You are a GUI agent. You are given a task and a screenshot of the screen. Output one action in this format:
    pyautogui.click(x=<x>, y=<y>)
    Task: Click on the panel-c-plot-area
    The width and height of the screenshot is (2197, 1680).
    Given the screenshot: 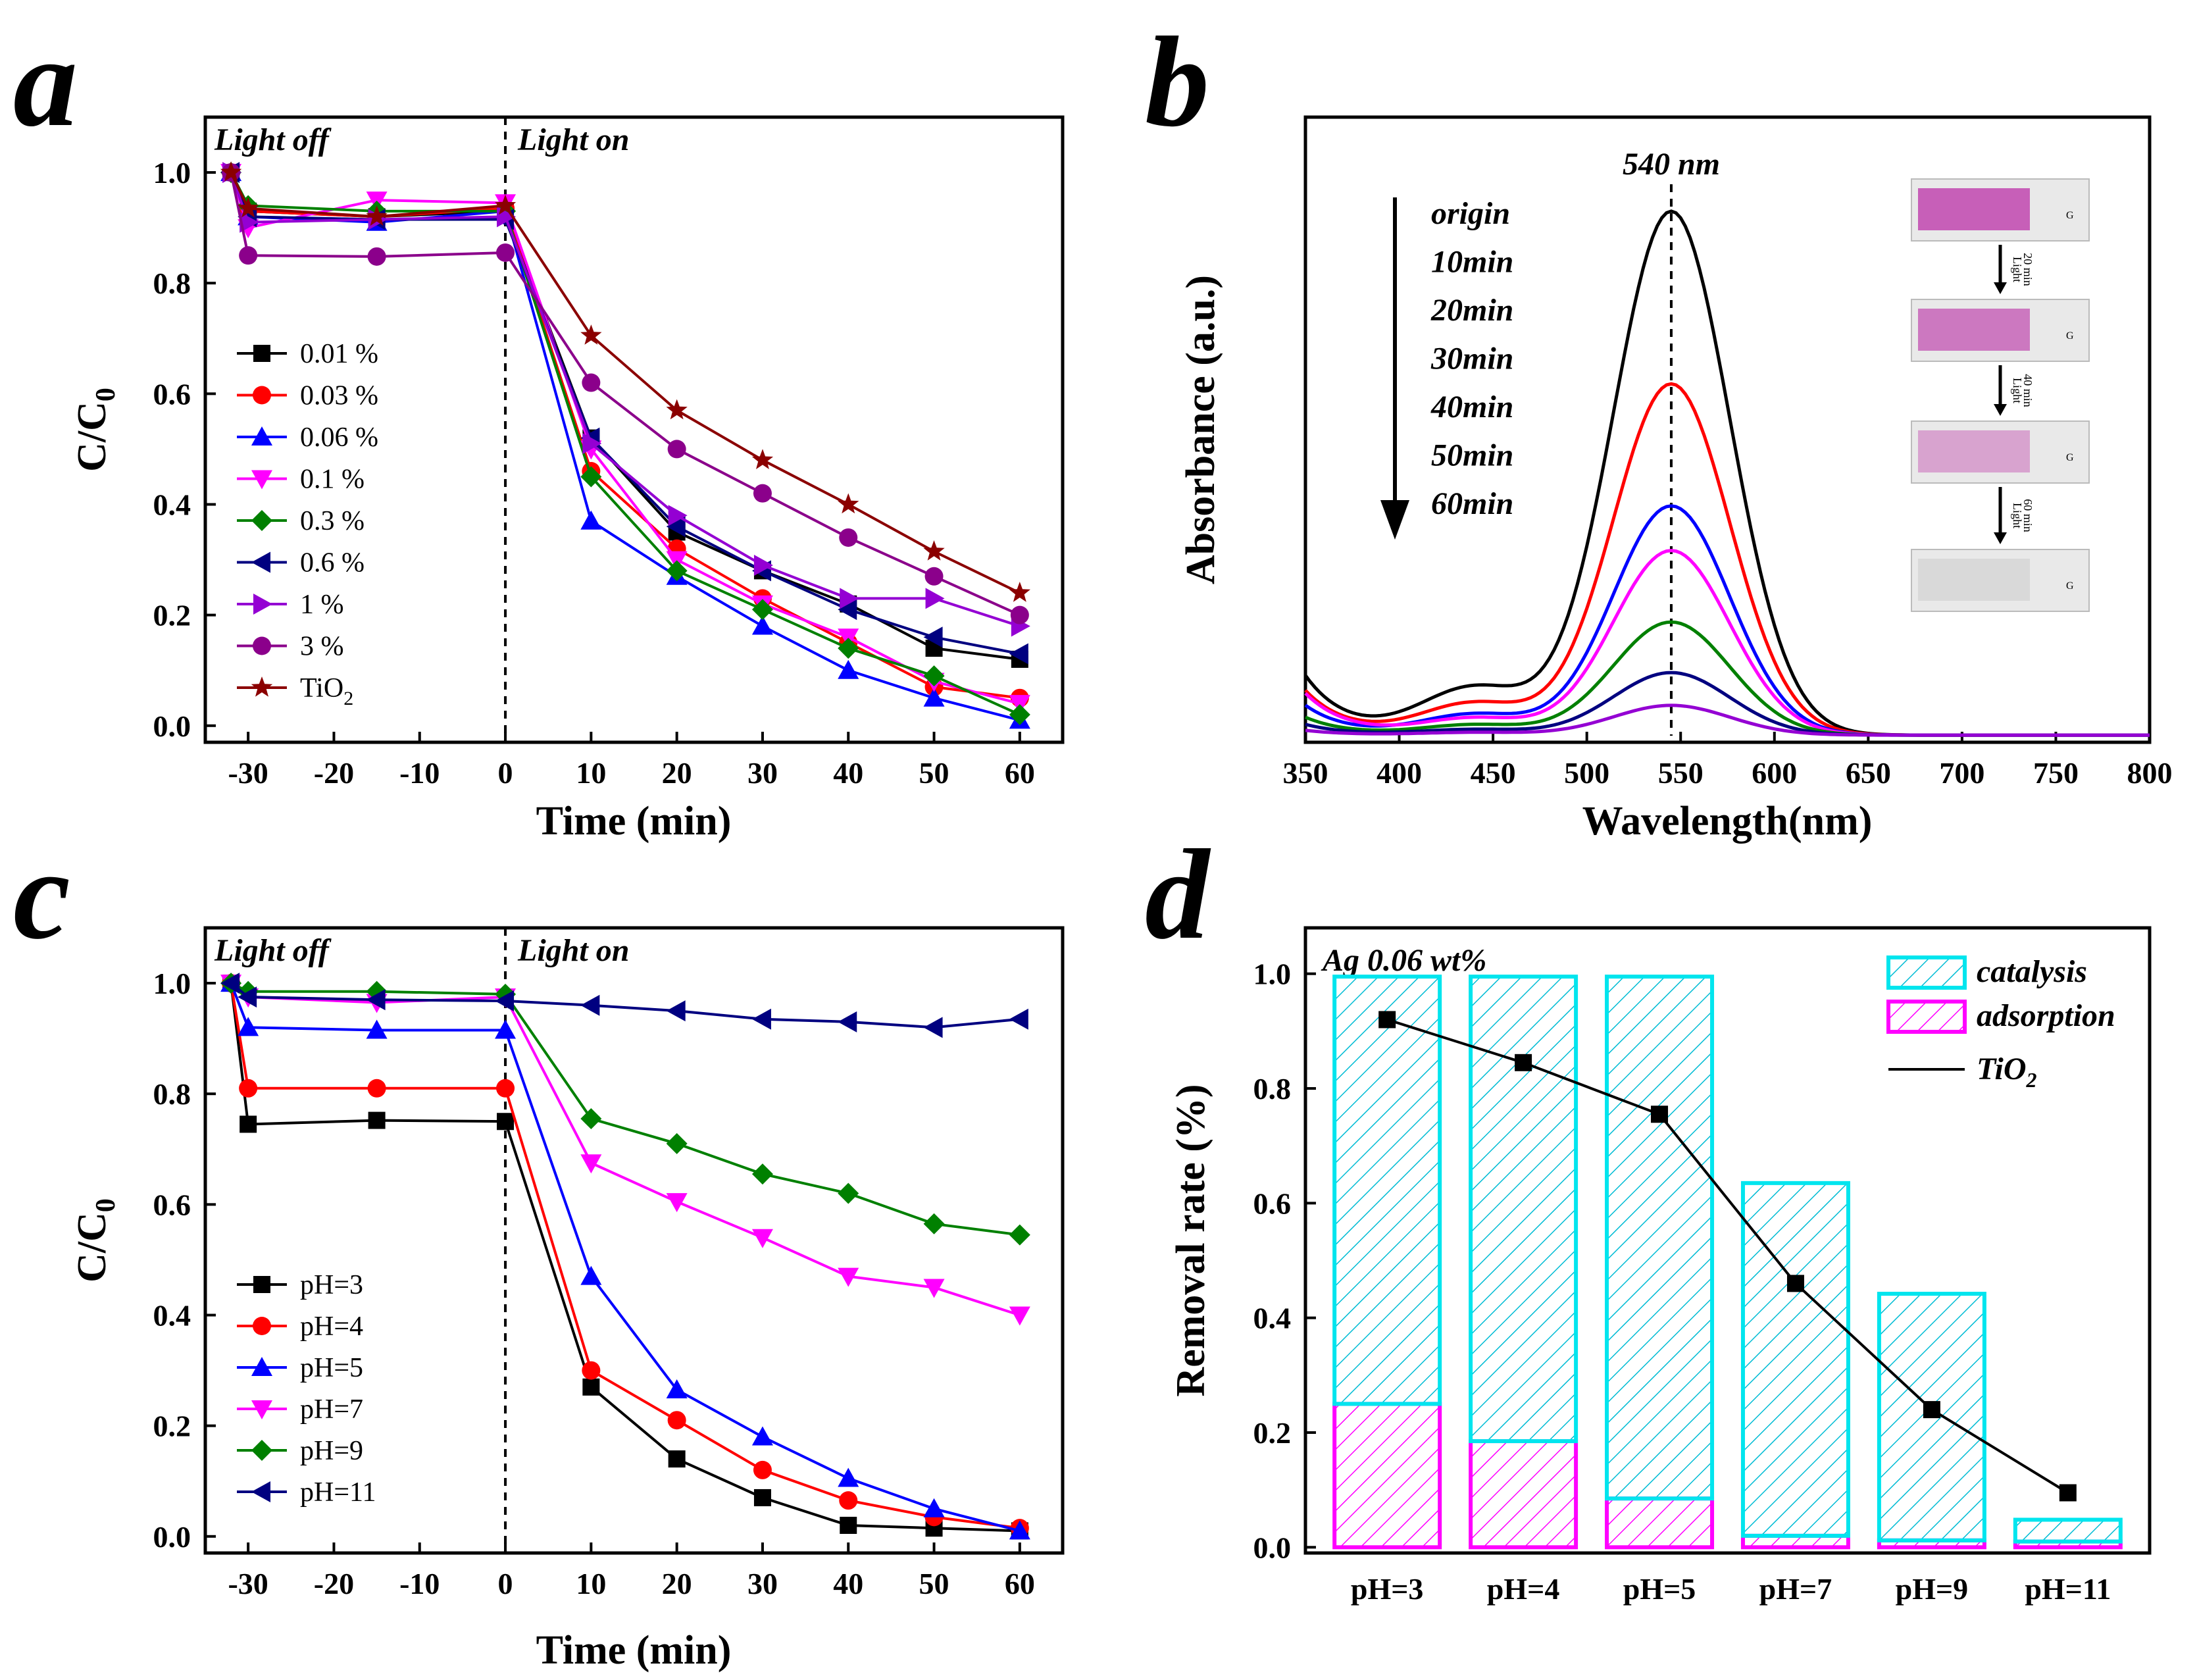 What is the action you would take?
    pyautogui.click(x=625, y=1240)
    